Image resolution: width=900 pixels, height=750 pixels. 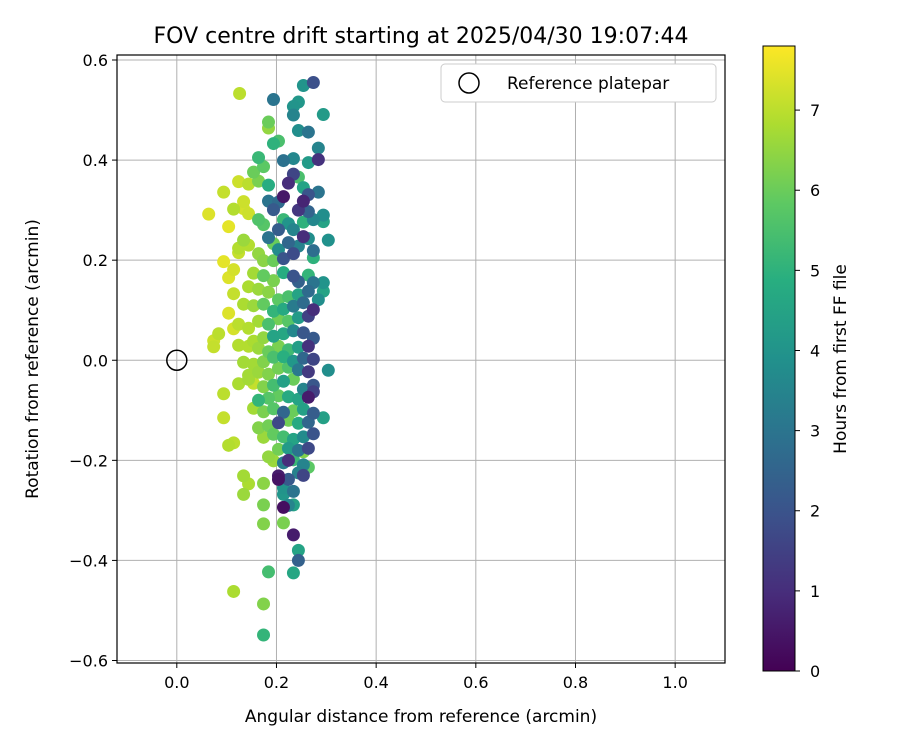 I want to click on colorbar-label: Hours from first FF file, so click(x=841, y=359).